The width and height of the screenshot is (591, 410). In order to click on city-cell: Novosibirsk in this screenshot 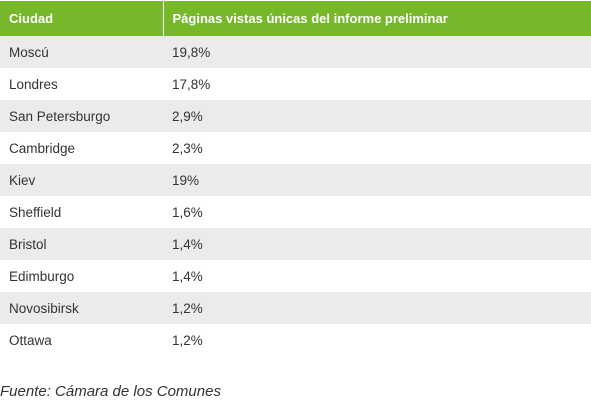, I will do `click(81, 308)`.